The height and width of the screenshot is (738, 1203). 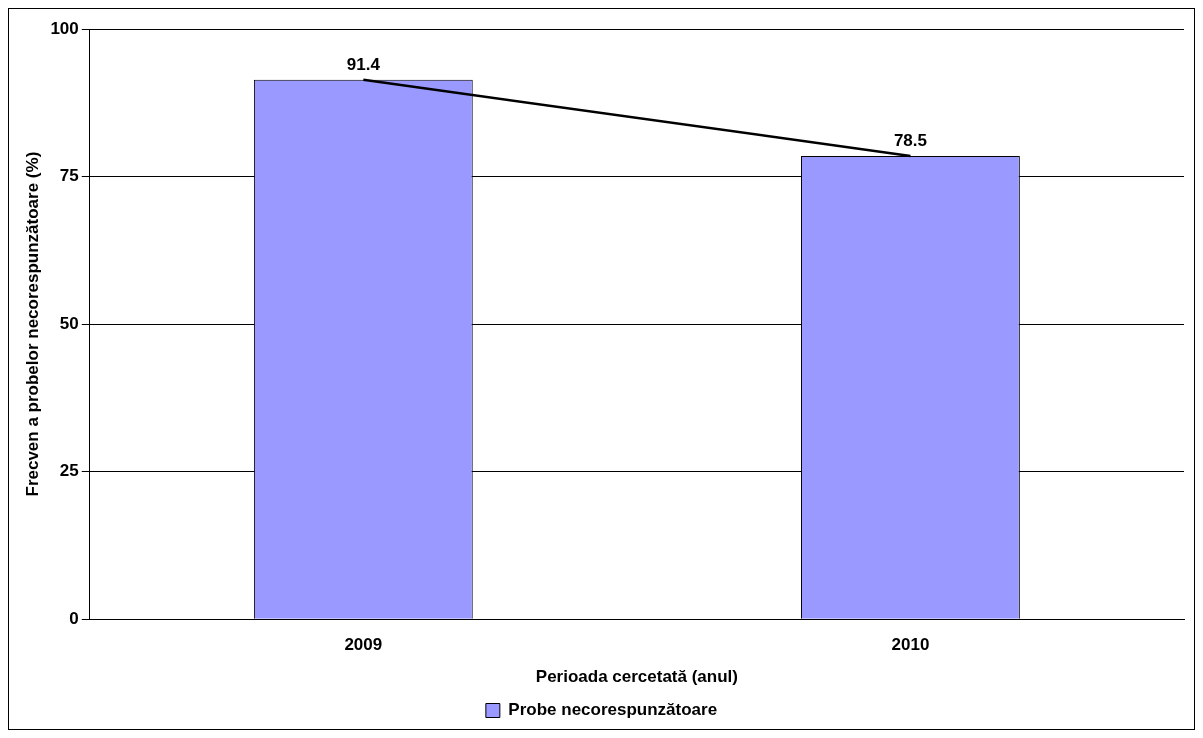 What do you see at coordinates (363, 64) in the screenshot?
I see `data-label: 91.4` at bounding box center [363, 64].